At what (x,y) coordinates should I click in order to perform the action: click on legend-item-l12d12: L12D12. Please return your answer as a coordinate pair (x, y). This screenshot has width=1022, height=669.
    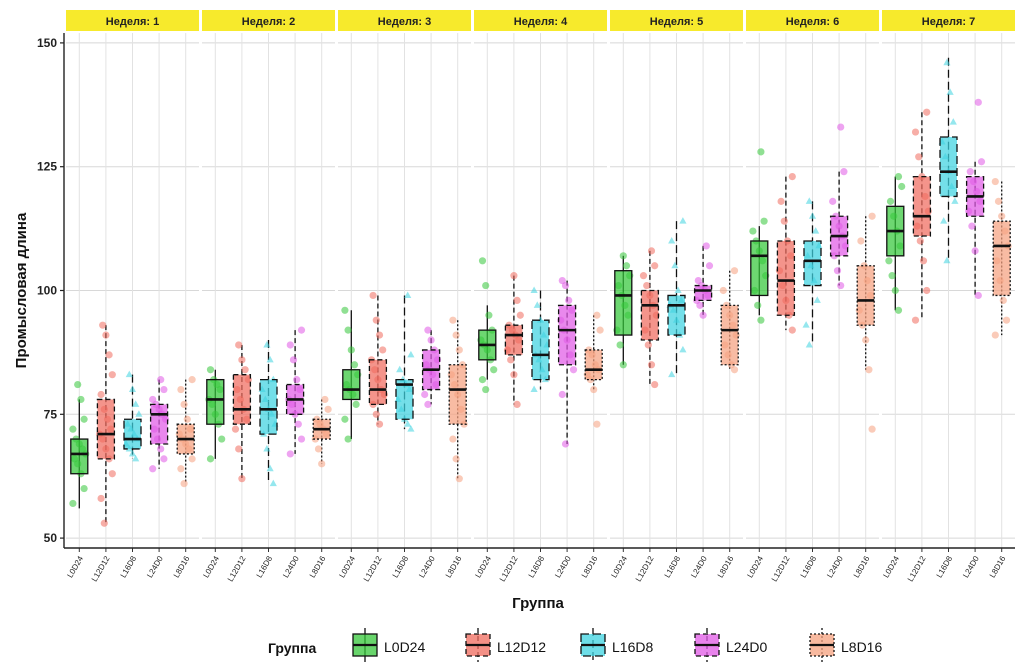
    Looking at the image, I should click on (505, 645).